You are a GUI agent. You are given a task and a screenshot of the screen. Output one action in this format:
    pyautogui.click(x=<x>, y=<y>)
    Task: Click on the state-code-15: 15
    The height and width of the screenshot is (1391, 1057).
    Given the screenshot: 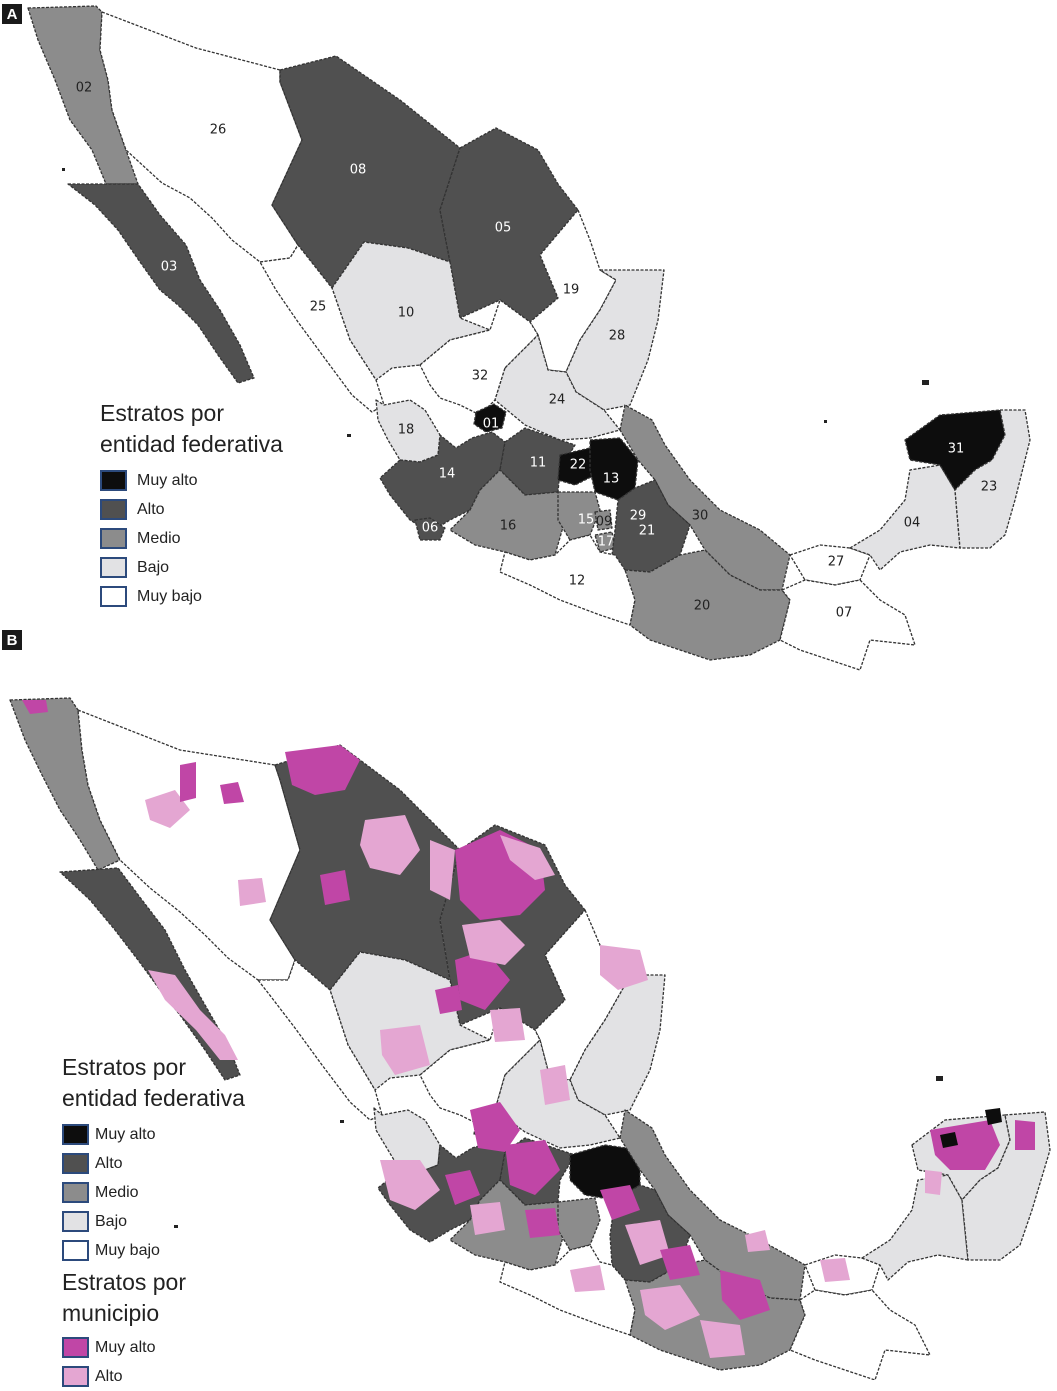 What is the action you would take?
    pyautogui.click(x=586, y=520)
    